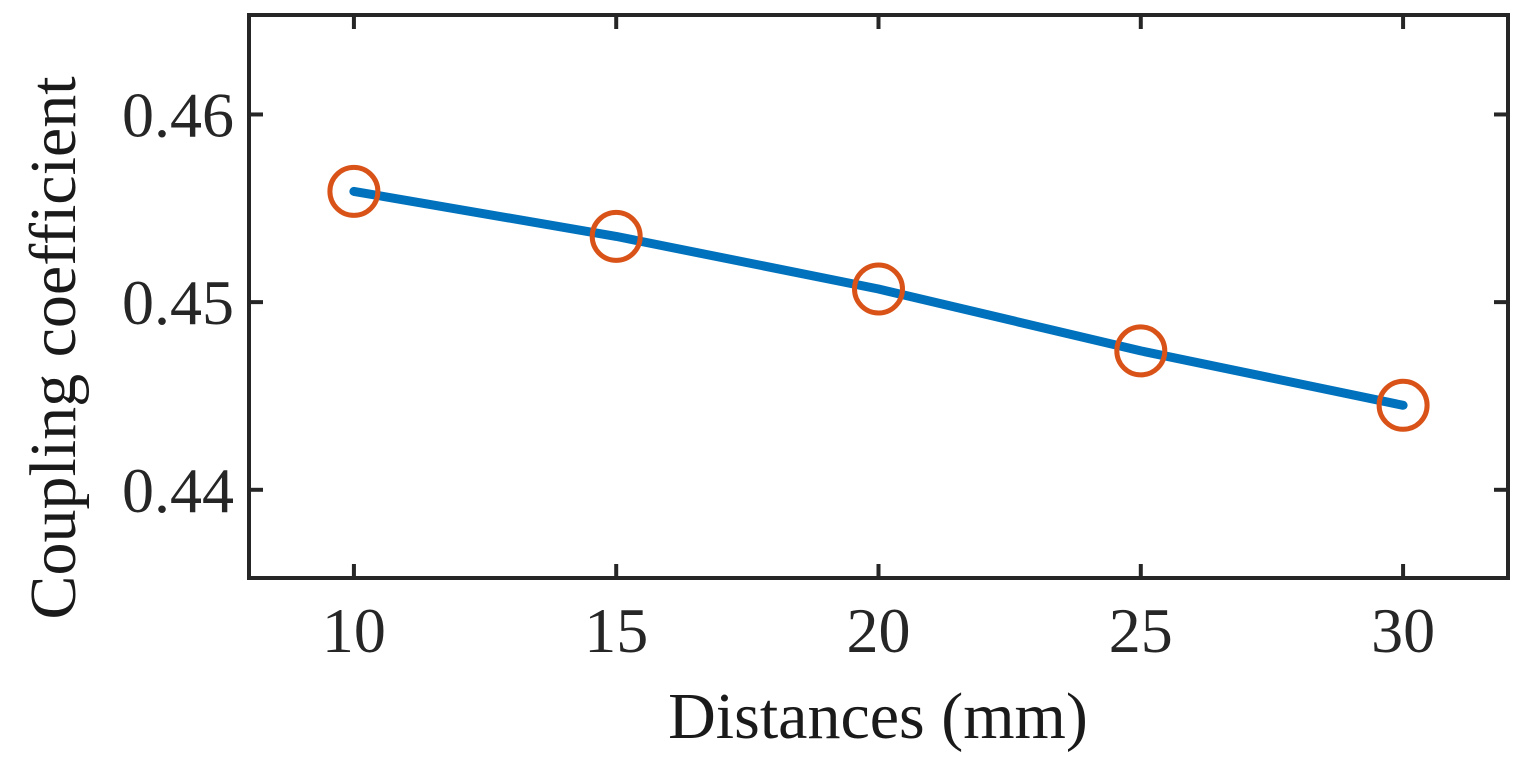 The width and height of the screenshot is (1532, 773). Describe the element at coordinates (1403, 630) in the screenshot. I see `x-tick-label: 30` at that location.